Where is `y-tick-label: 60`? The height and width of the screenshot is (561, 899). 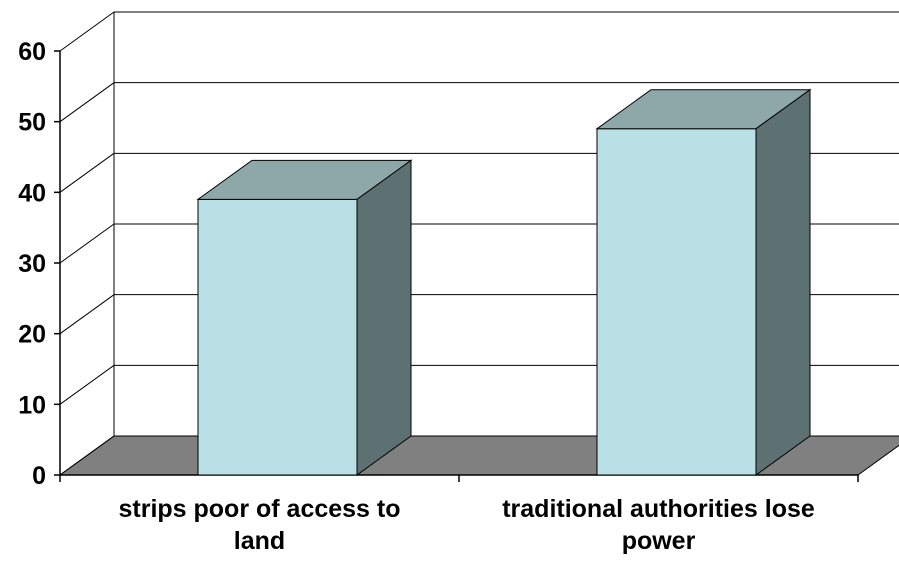
y-tick-label: 60 is located at coordinates (32, 52).